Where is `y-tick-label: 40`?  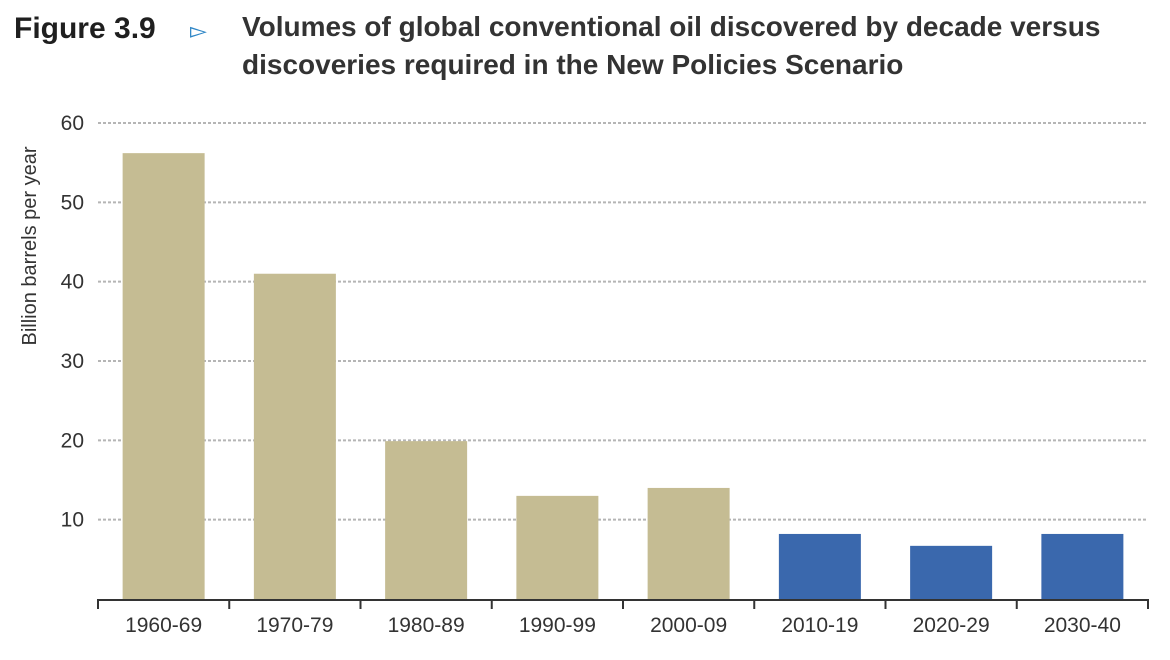
y-tick-label: 40 is located at coordinates (72, 282).